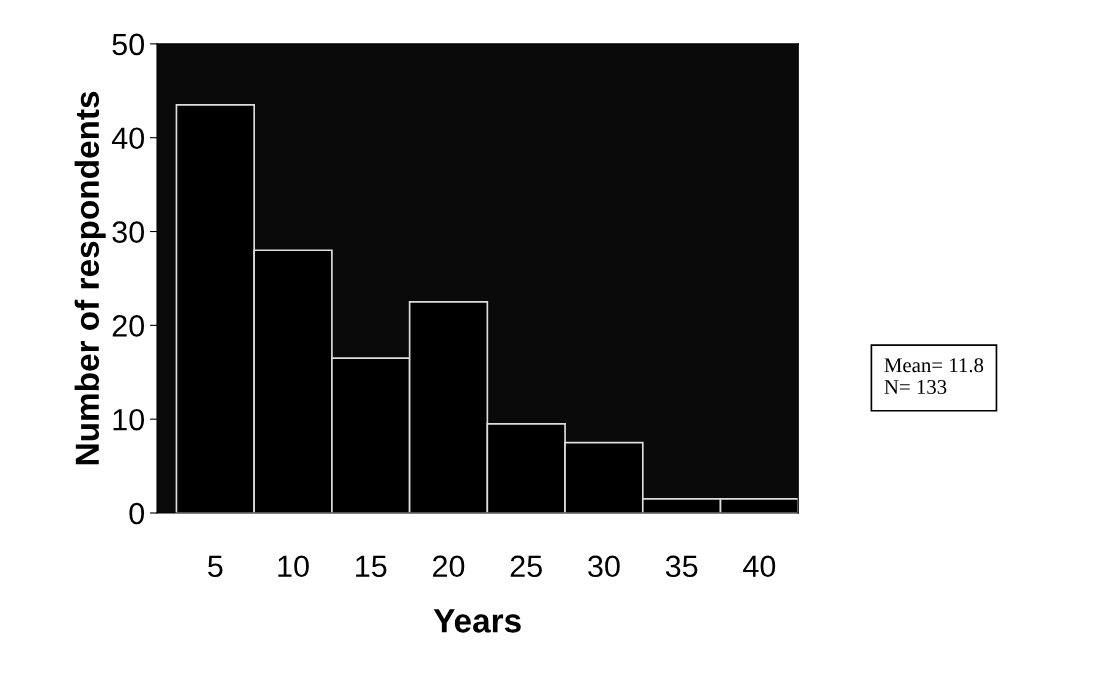  Describe the element at coordinates (526, 566) in the screenshot. I see `x-tick-label: 25` at that location.